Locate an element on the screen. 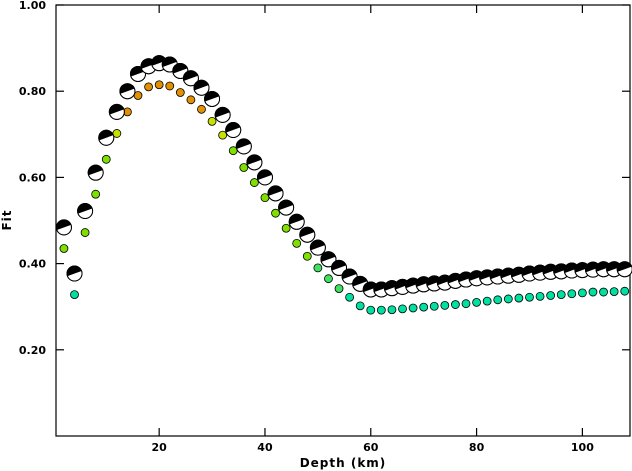  y-tick-label: 0.20 is located at coordinates (32, 350).